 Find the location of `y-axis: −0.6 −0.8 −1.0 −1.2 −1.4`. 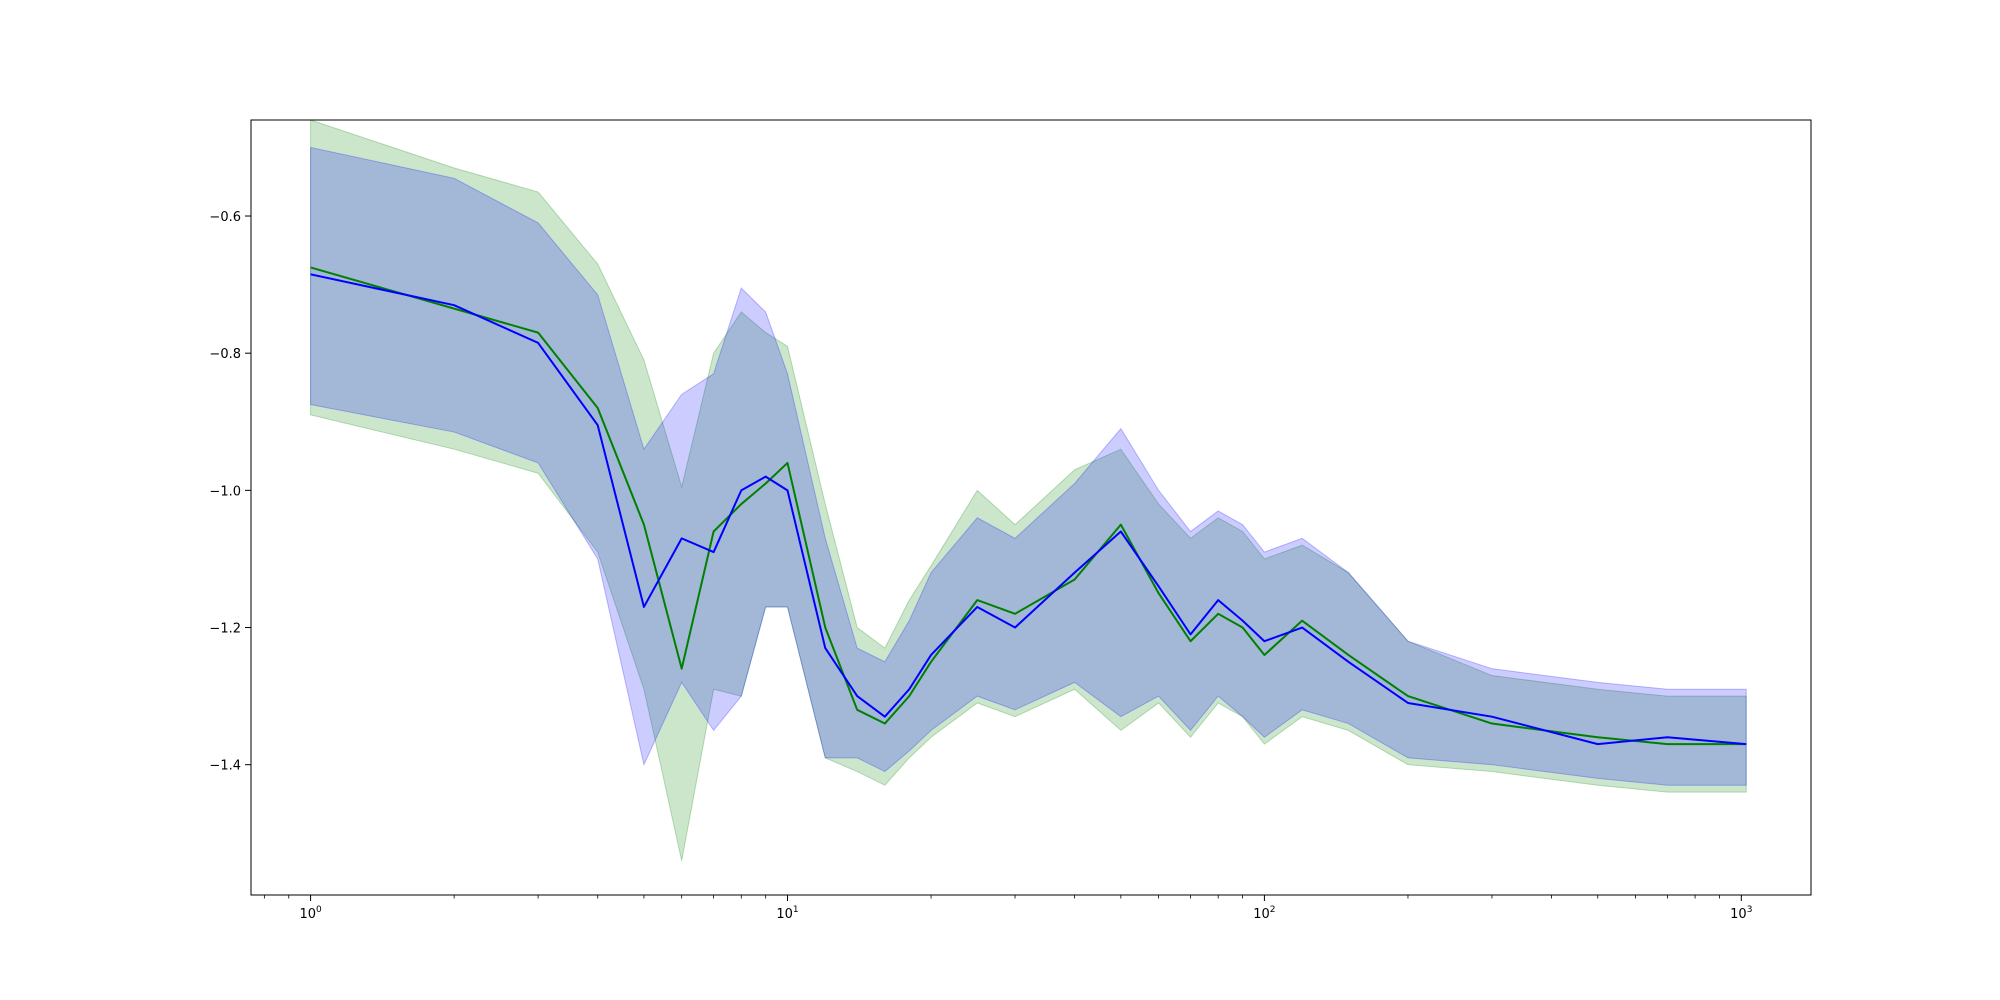

y-axis: −0.6 −0.8 −1.0 −1.2 −1.4 is located at coordinates (230, 492).